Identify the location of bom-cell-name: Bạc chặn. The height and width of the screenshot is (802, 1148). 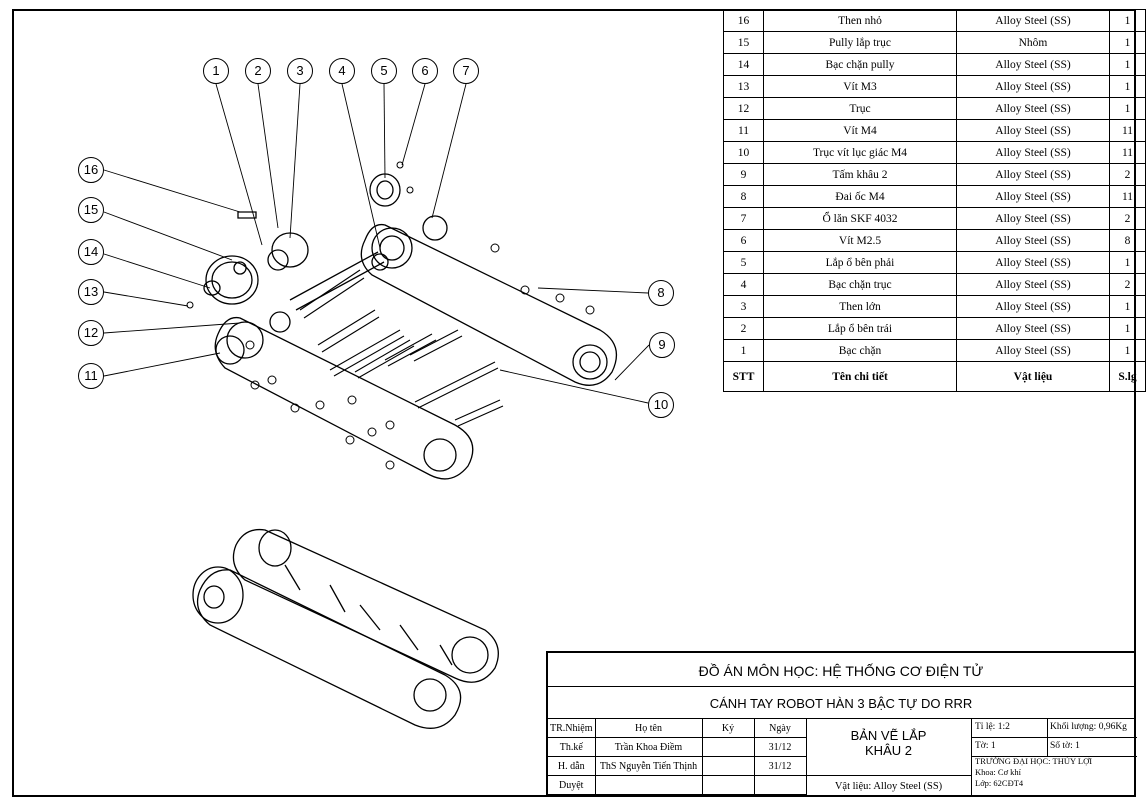
(860, 350).